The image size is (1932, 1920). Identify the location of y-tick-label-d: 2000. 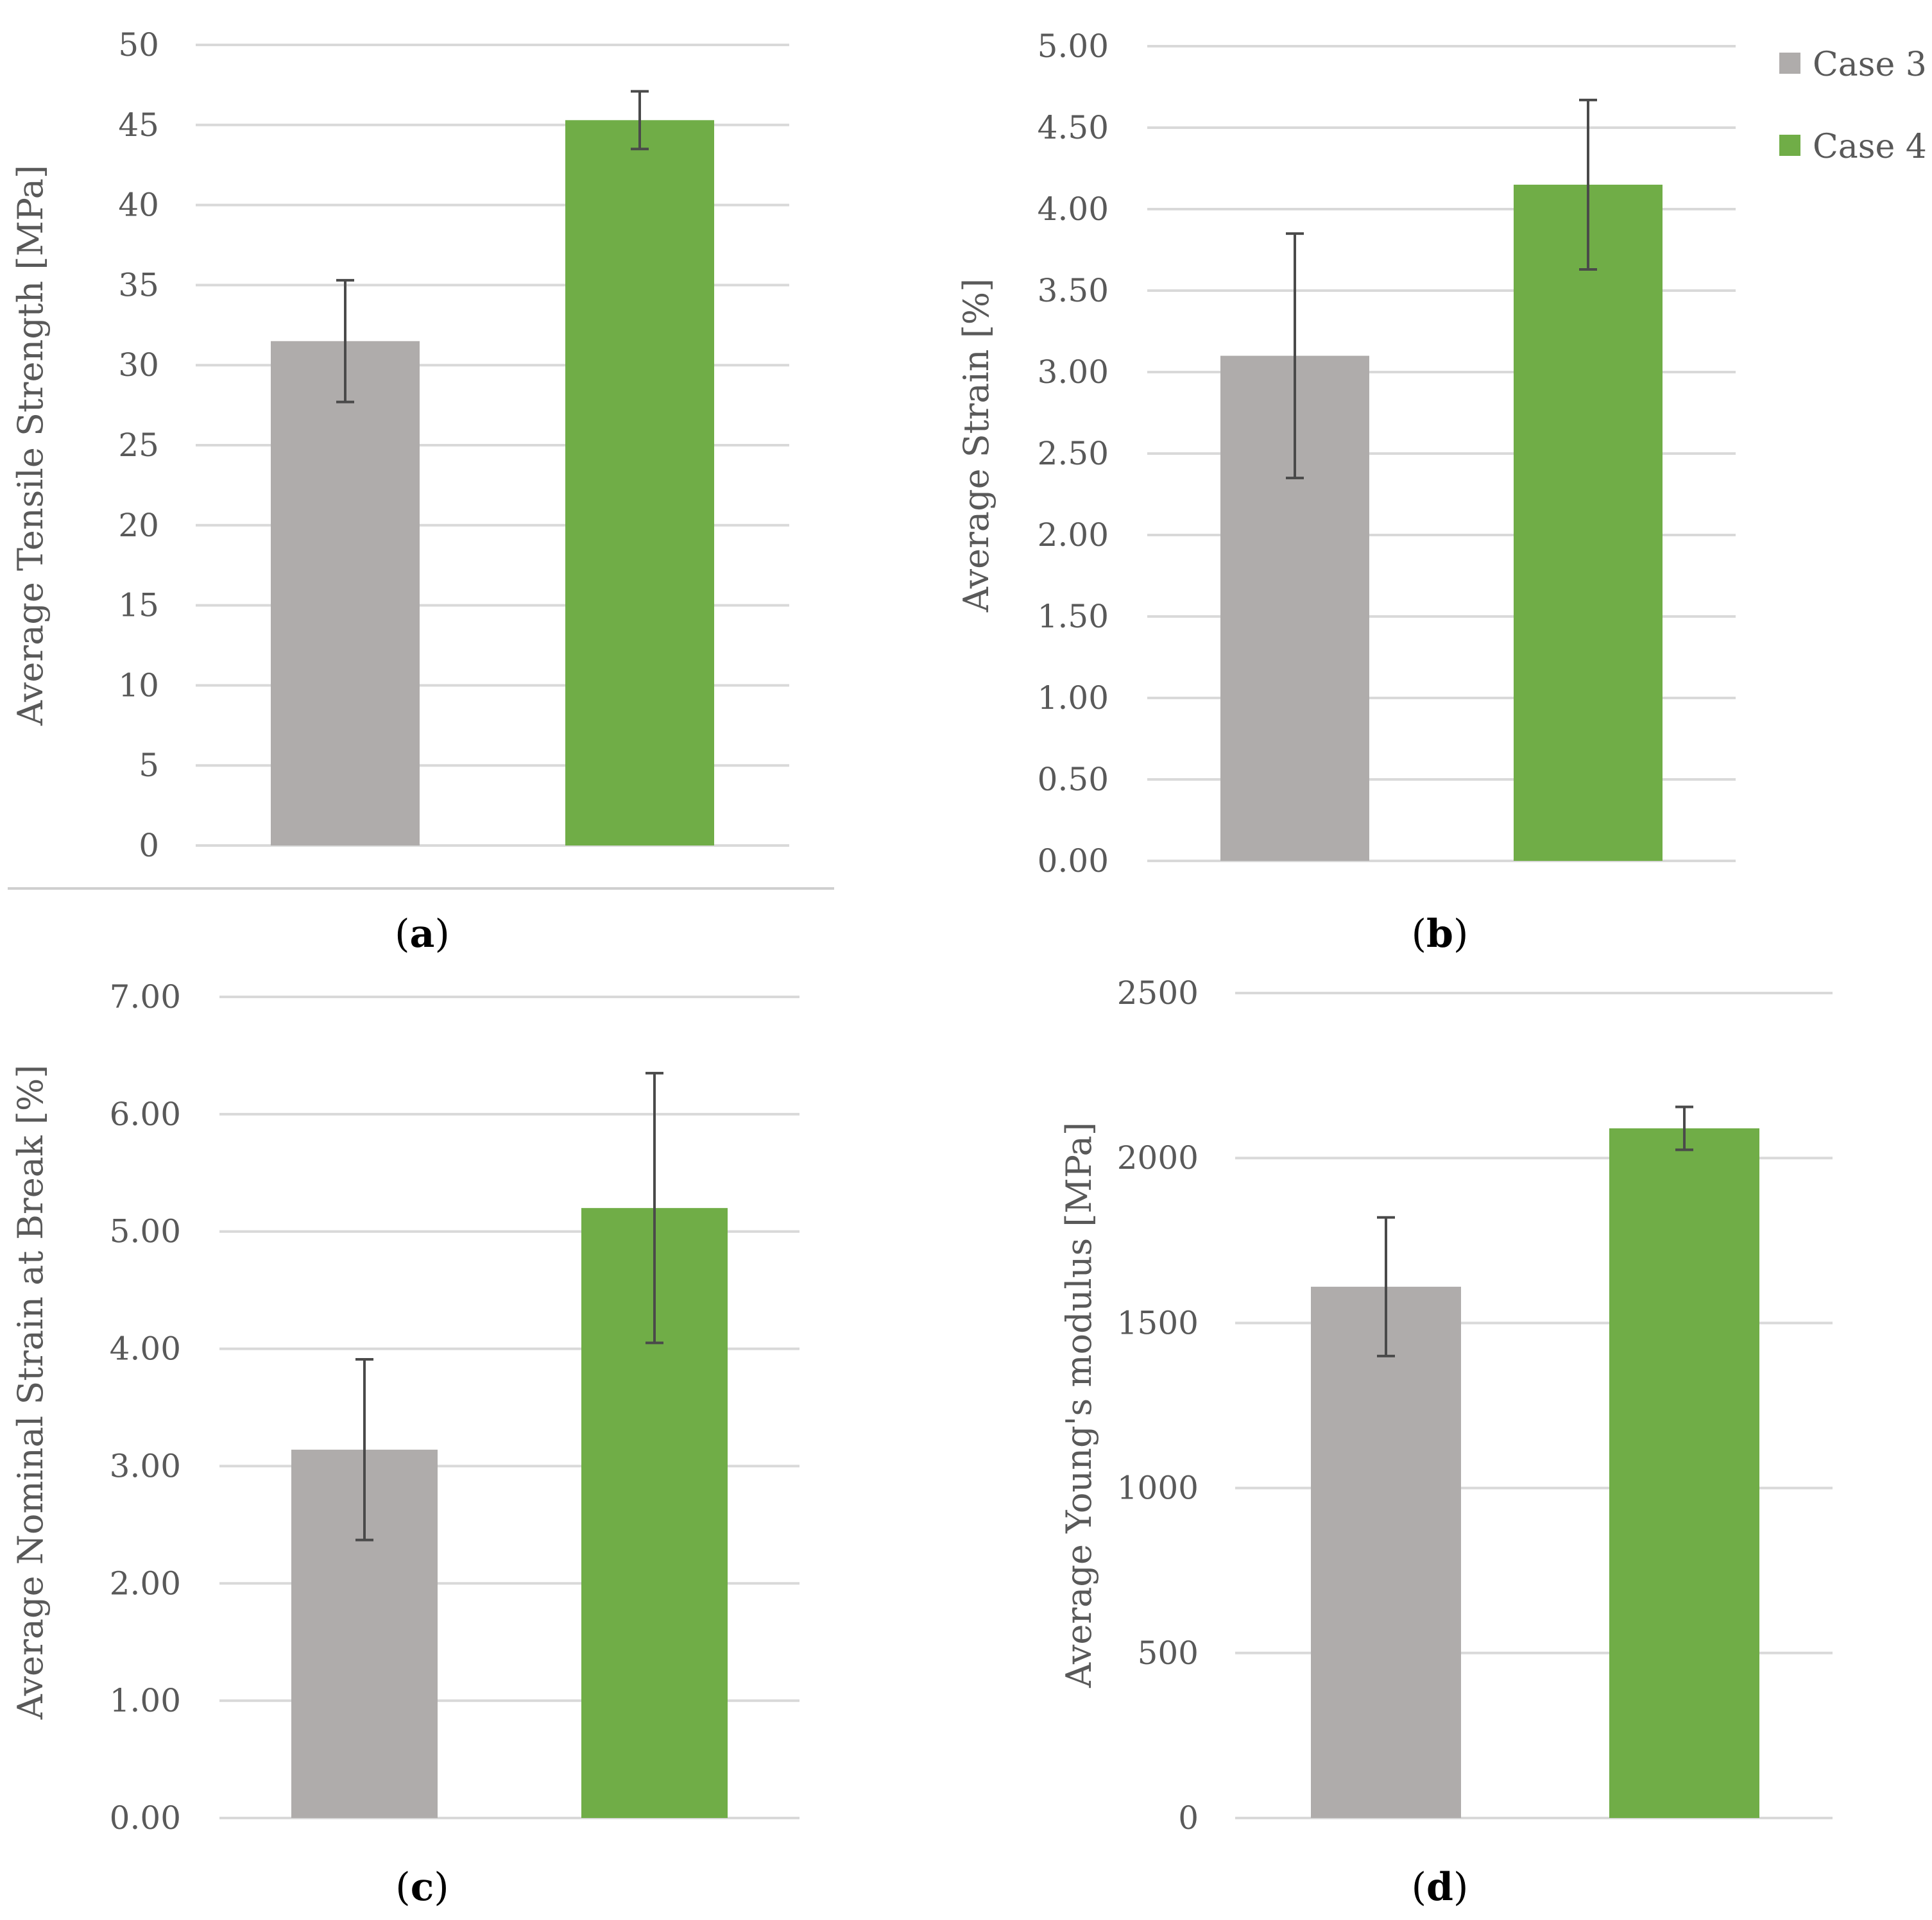
(1158, 1158).